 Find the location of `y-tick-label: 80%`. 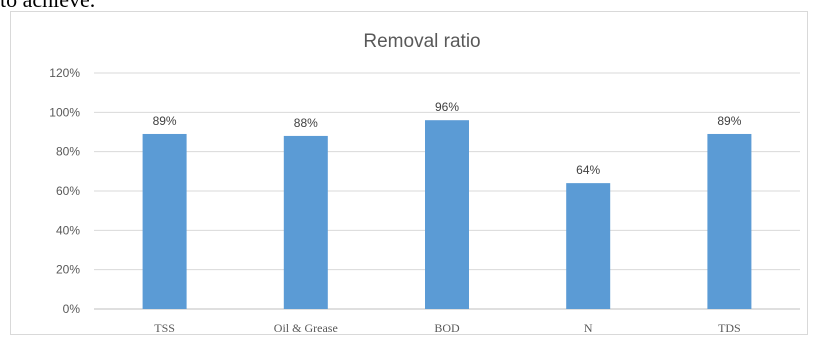

y-tick-label: 80% is located at coordinates (68, 152).